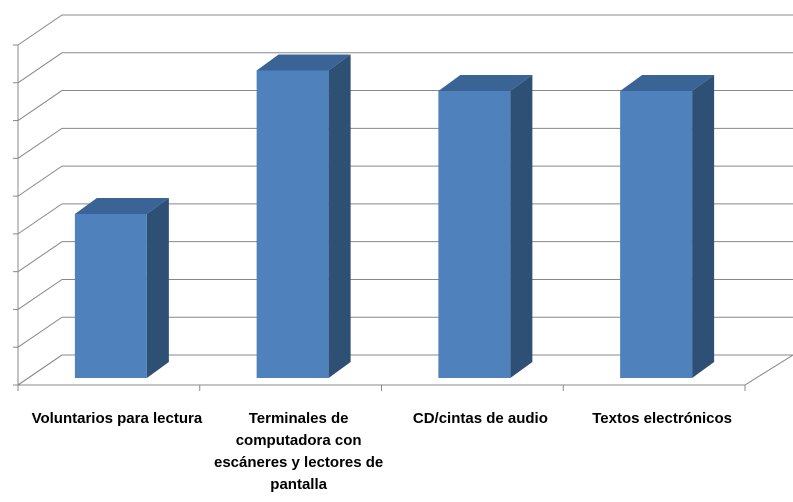 The width and height of the screenshot is (793, 502). What do you see at coordinates (117, 418) in the screenshot?
I see `x-tick-label: Voluntarios para lectura` at bounding box center [117, 418].